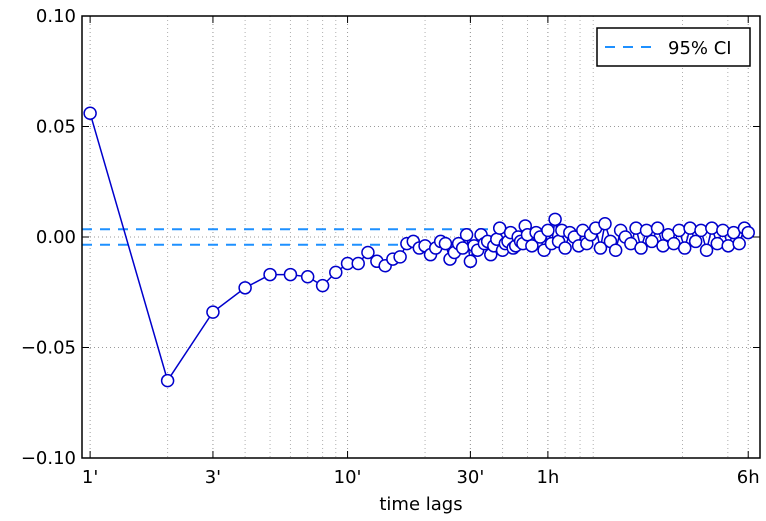 The width and height of the screenshot is (766, 521). What do you see at coordinates (90, 477) in the screenshot?
I see `x-tick-label: 1'` at bounding box center [90, 477].